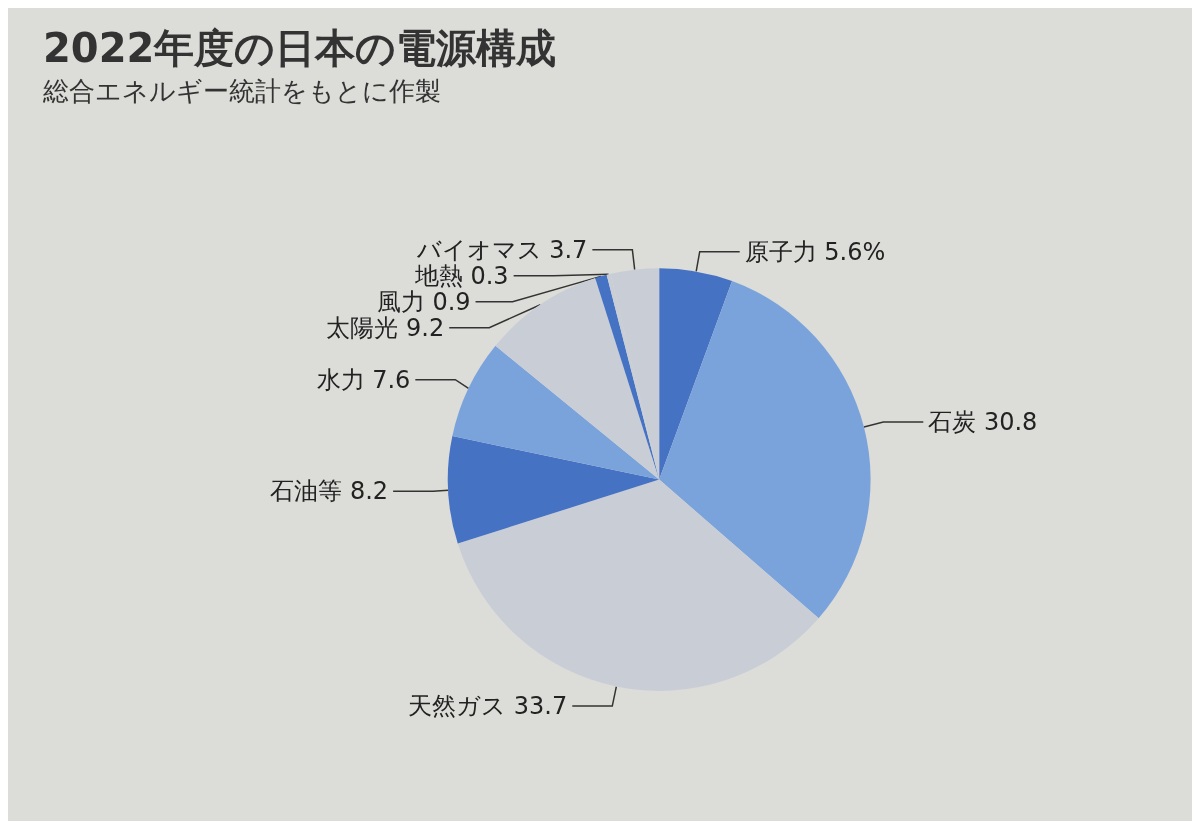 This screenshot has height=829, width=1200. What do you see at coordinates (983, 422) in the screenshot?
I see `slice-label: 石炭 30.8` at bounding box center [983, 422].